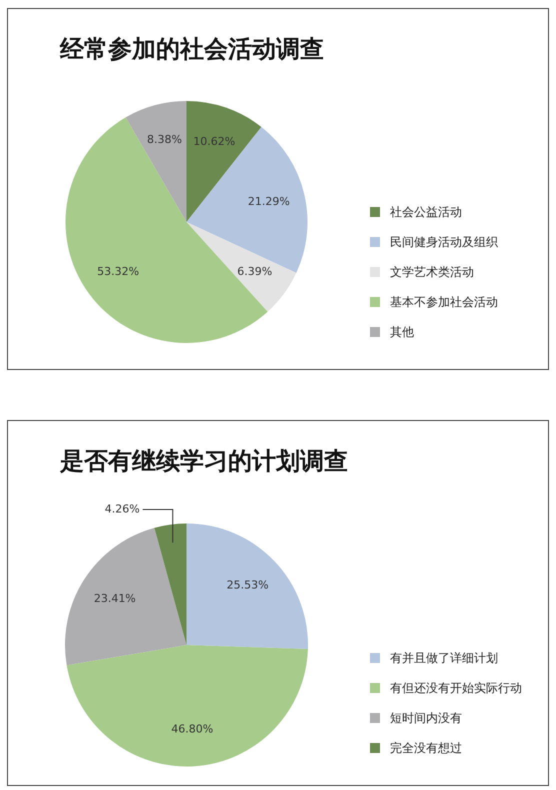 Image resolution: width=556 pixels, height=790 pixels. Describe the element at coordinates (402, 332) in the screenshot. I see `legend-label: 其他` at that location.